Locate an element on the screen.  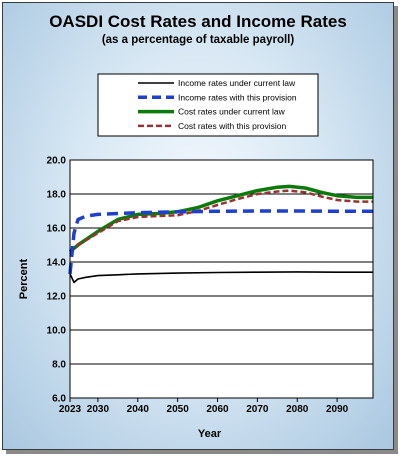
y-tick-label: 10.0 is located at coordinates (57, 331).